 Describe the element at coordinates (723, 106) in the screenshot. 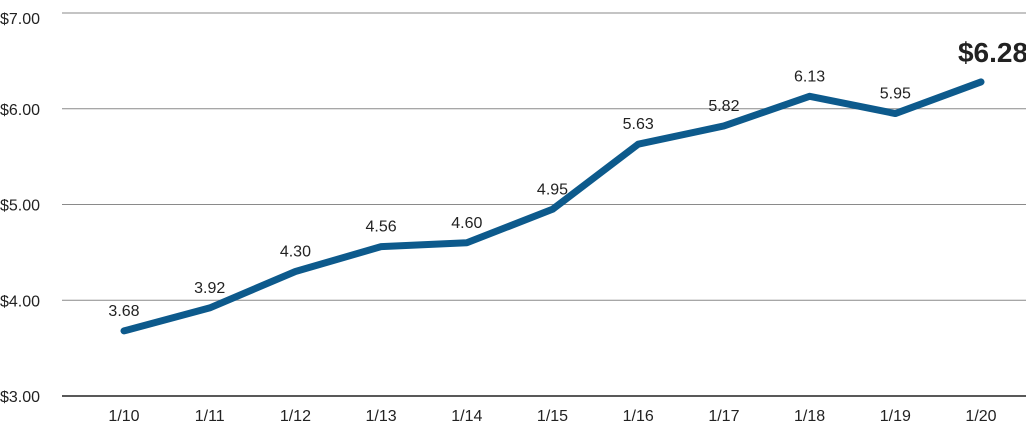

I see `data-label: 5.82` at that location.